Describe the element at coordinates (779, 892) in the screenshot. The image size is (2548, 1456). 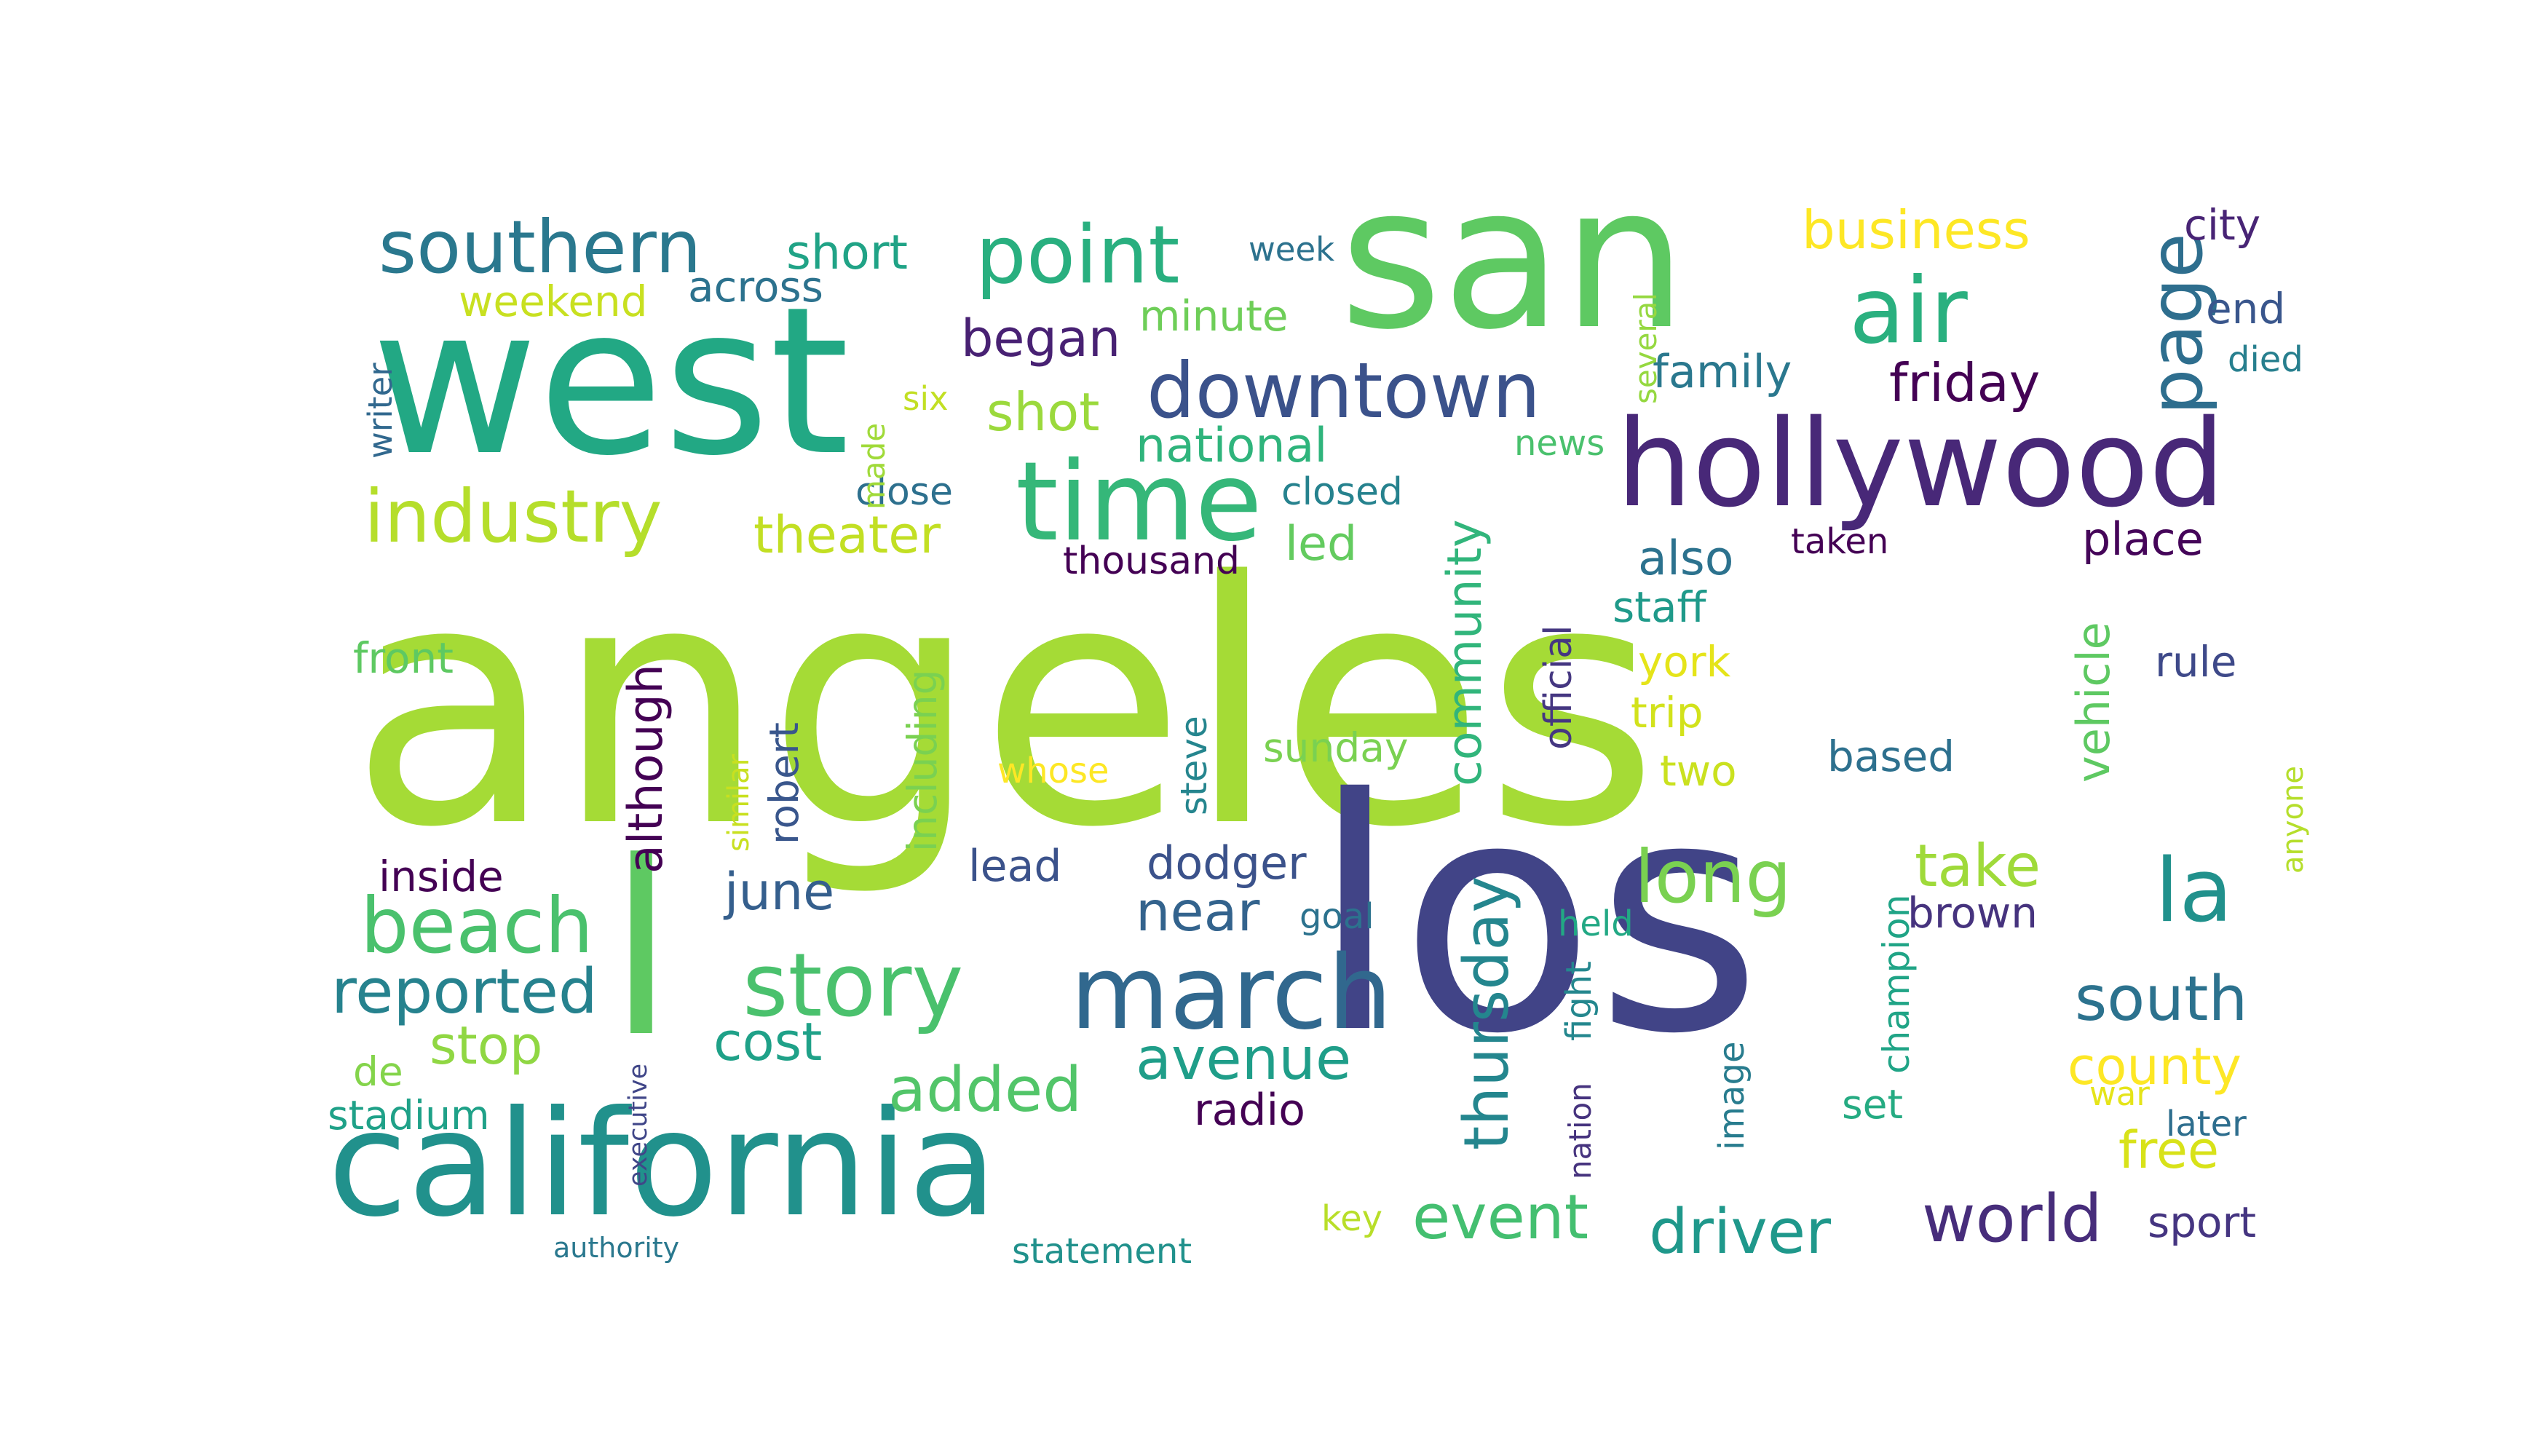
I see `word-june: june` at that location.